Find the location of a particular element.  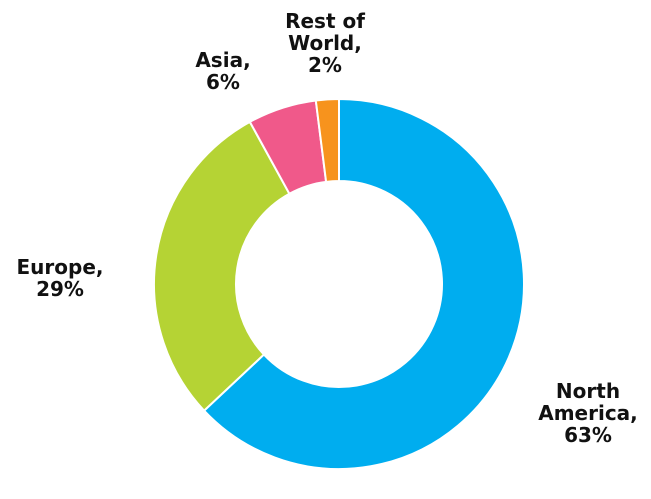

slice-label-line: Asia, is located at coordinates (222, 60).